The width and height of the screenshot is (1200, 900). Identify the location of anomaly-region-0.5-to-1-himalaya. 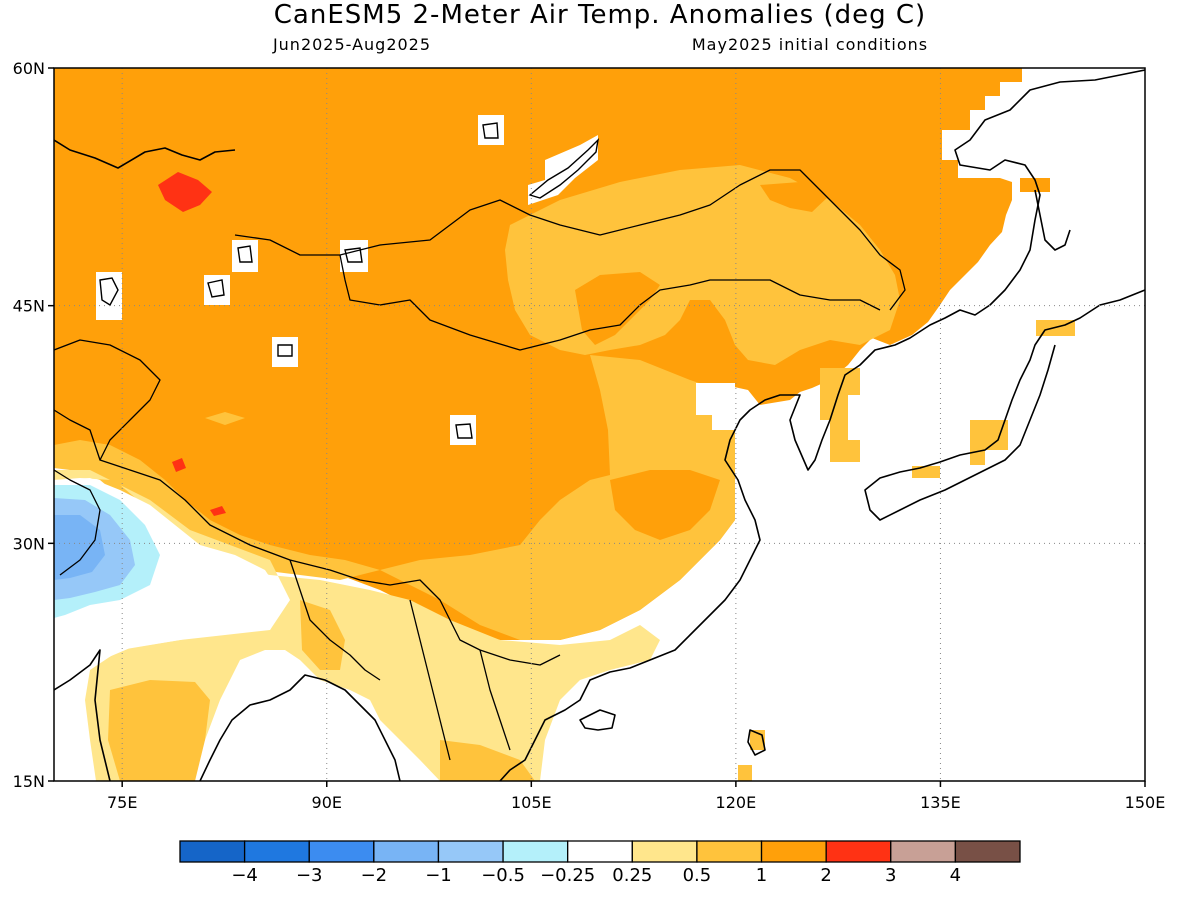
(217, 510).